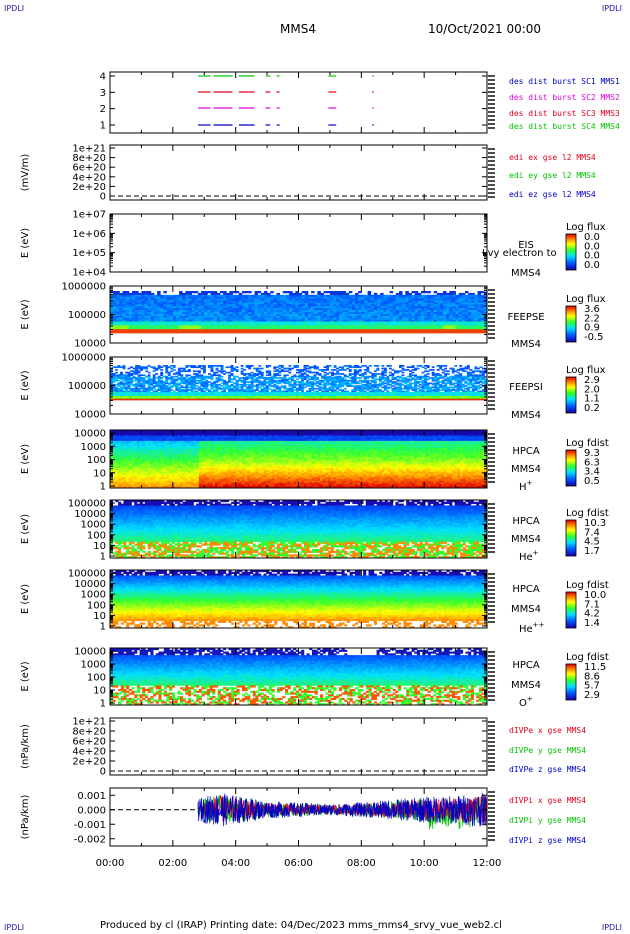 The height and width of the screenshot is (934, 630). I want to click on divpe-panel-frame, so click(298, 746).